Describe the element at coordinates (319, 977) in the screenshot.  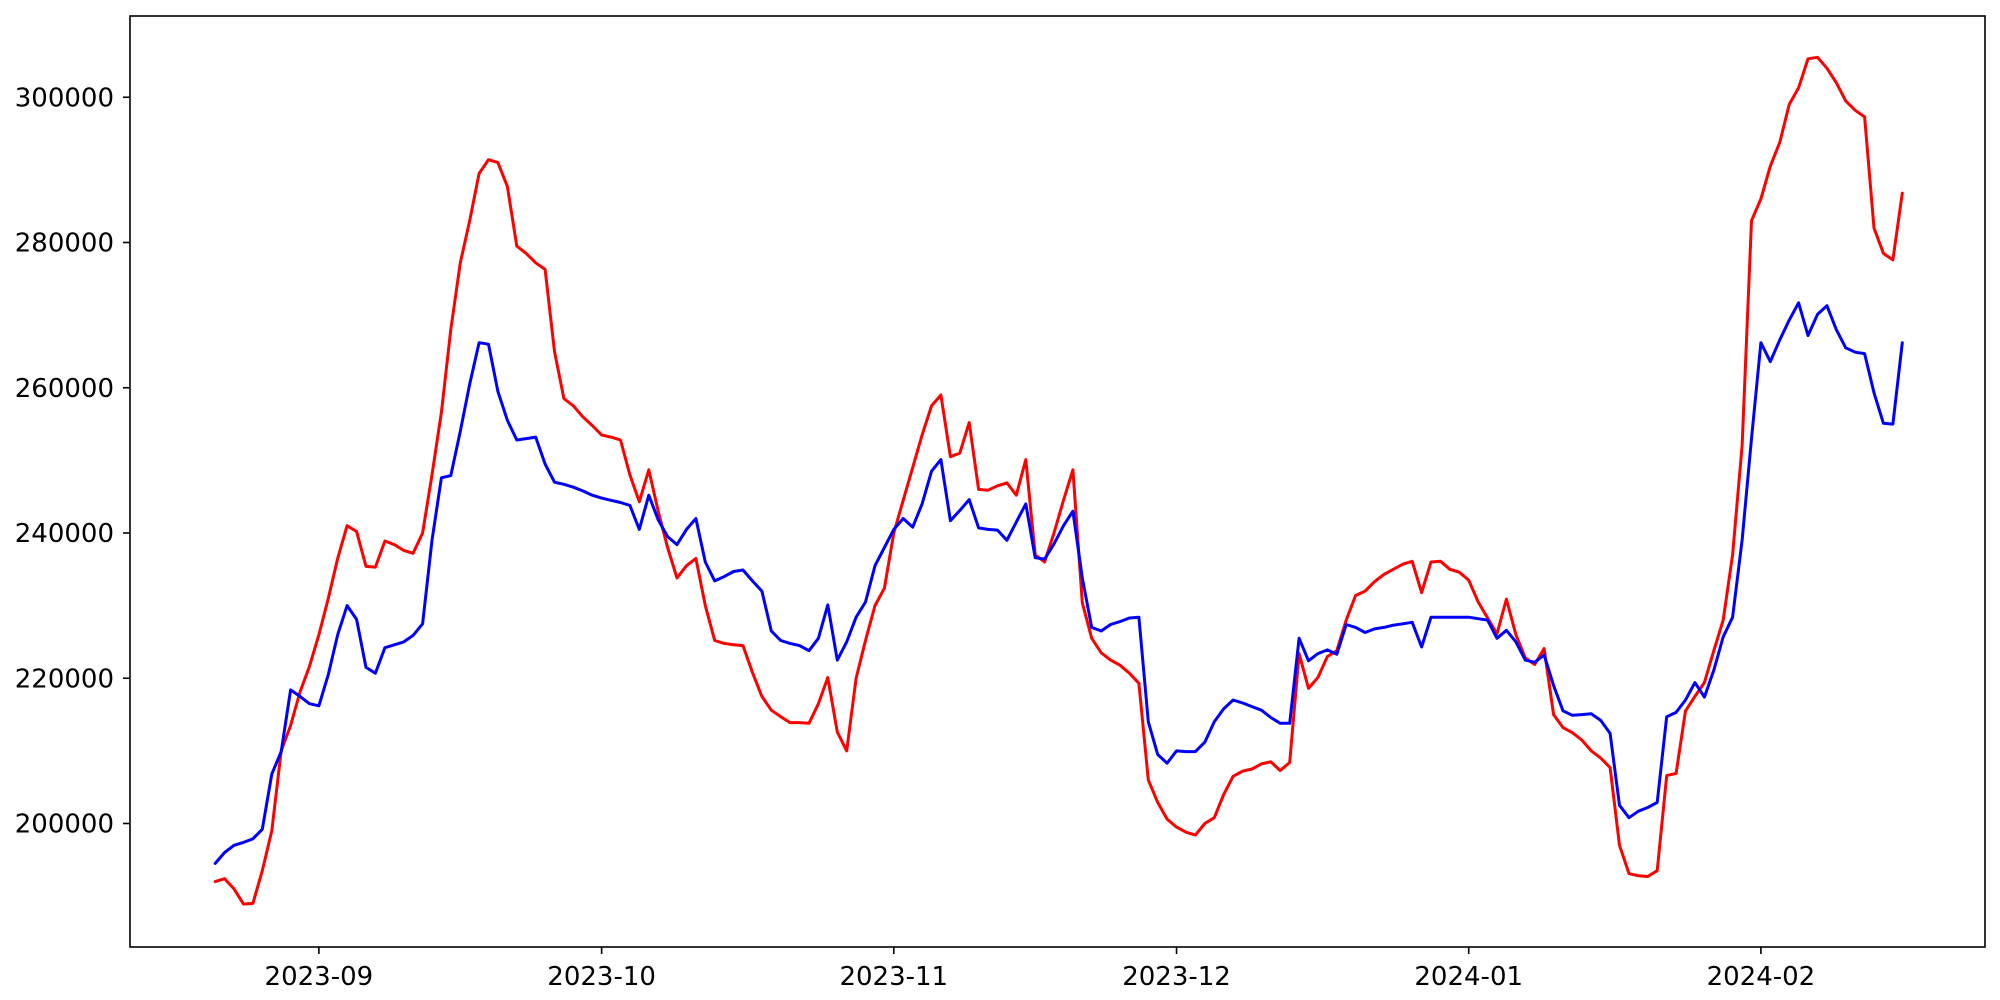
I see `x-tick-label: 2023-09` at that location.